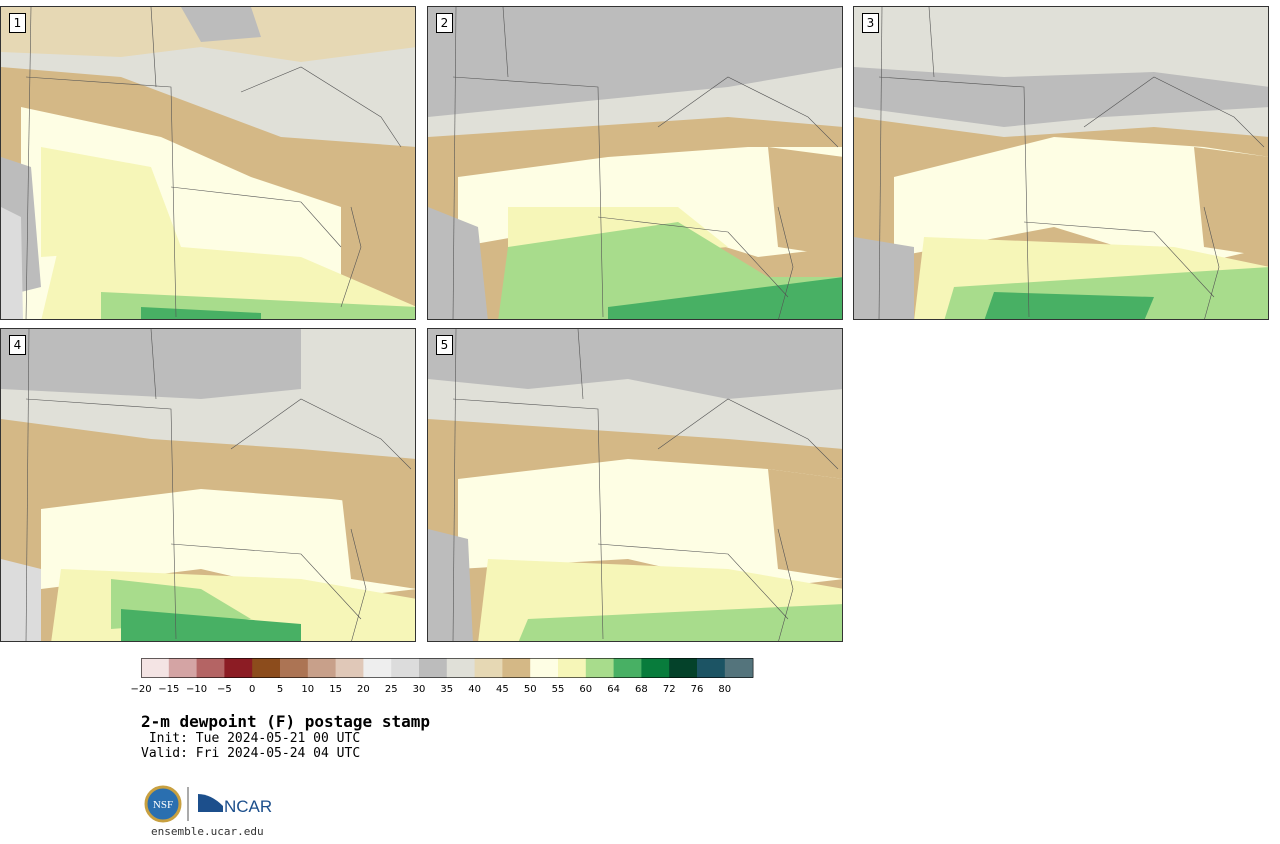  I want to click on ncar-logo: NCAR, so click(235, 805).